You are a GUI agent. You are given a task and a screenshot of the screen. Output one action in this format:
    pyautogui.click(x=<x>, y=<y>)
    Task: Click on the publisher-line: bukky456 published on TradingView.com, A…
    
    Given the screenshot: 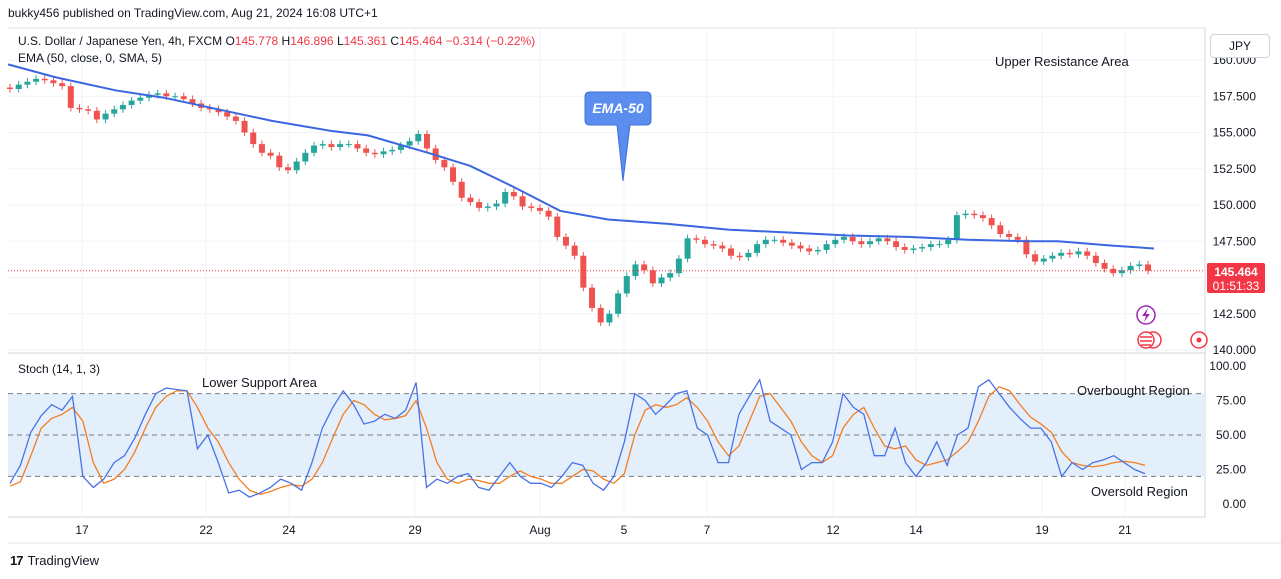 What is the action you would take?
    pyautogui.click(x=193, y=13)
    